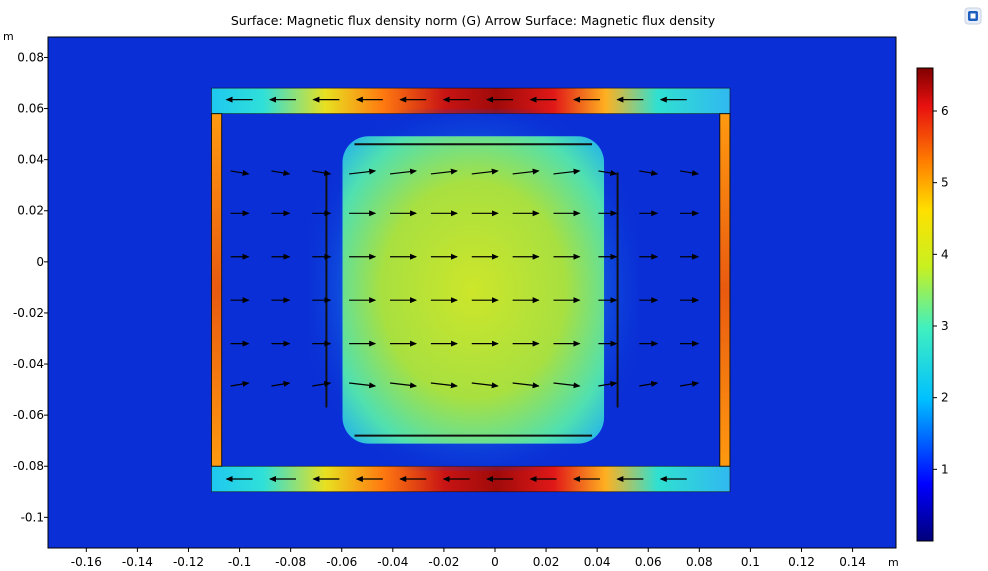  What do you see at coordinates (699, 562) in the screenshot?
I see `x-tick-label: 0.08` at bounding box center [699, 562].